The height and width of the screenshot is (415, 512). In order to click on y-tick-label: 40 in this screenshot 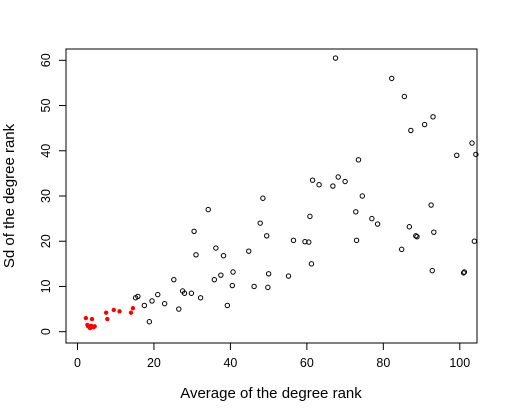, I will do `click(46, 151)`.